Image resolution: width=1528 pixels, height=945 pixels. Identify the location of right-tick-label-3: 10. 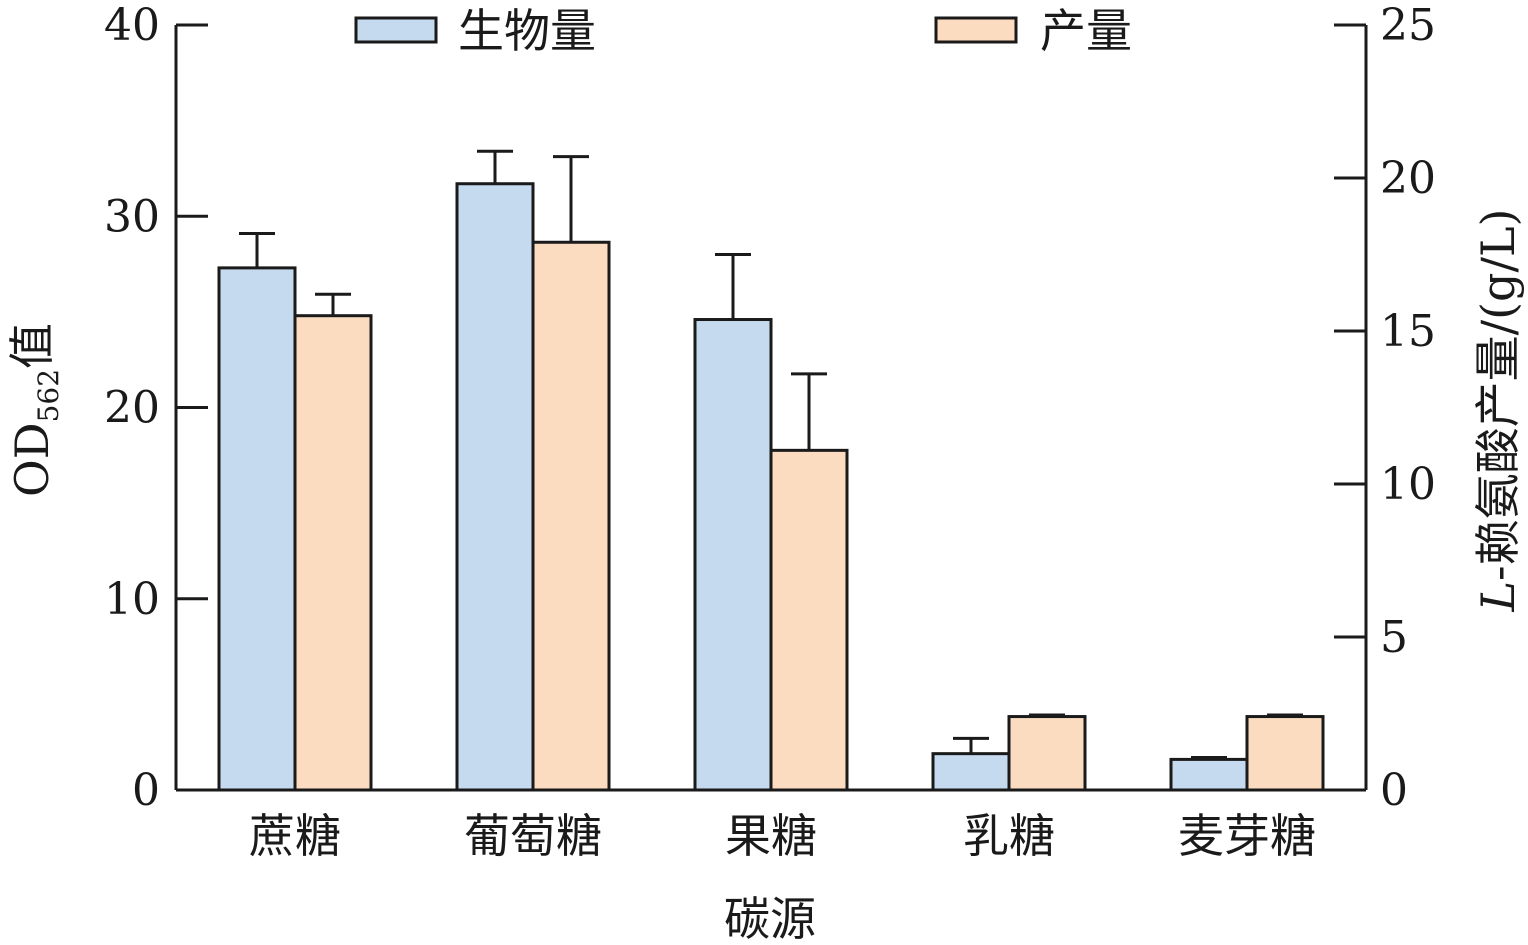
(1408, 484).